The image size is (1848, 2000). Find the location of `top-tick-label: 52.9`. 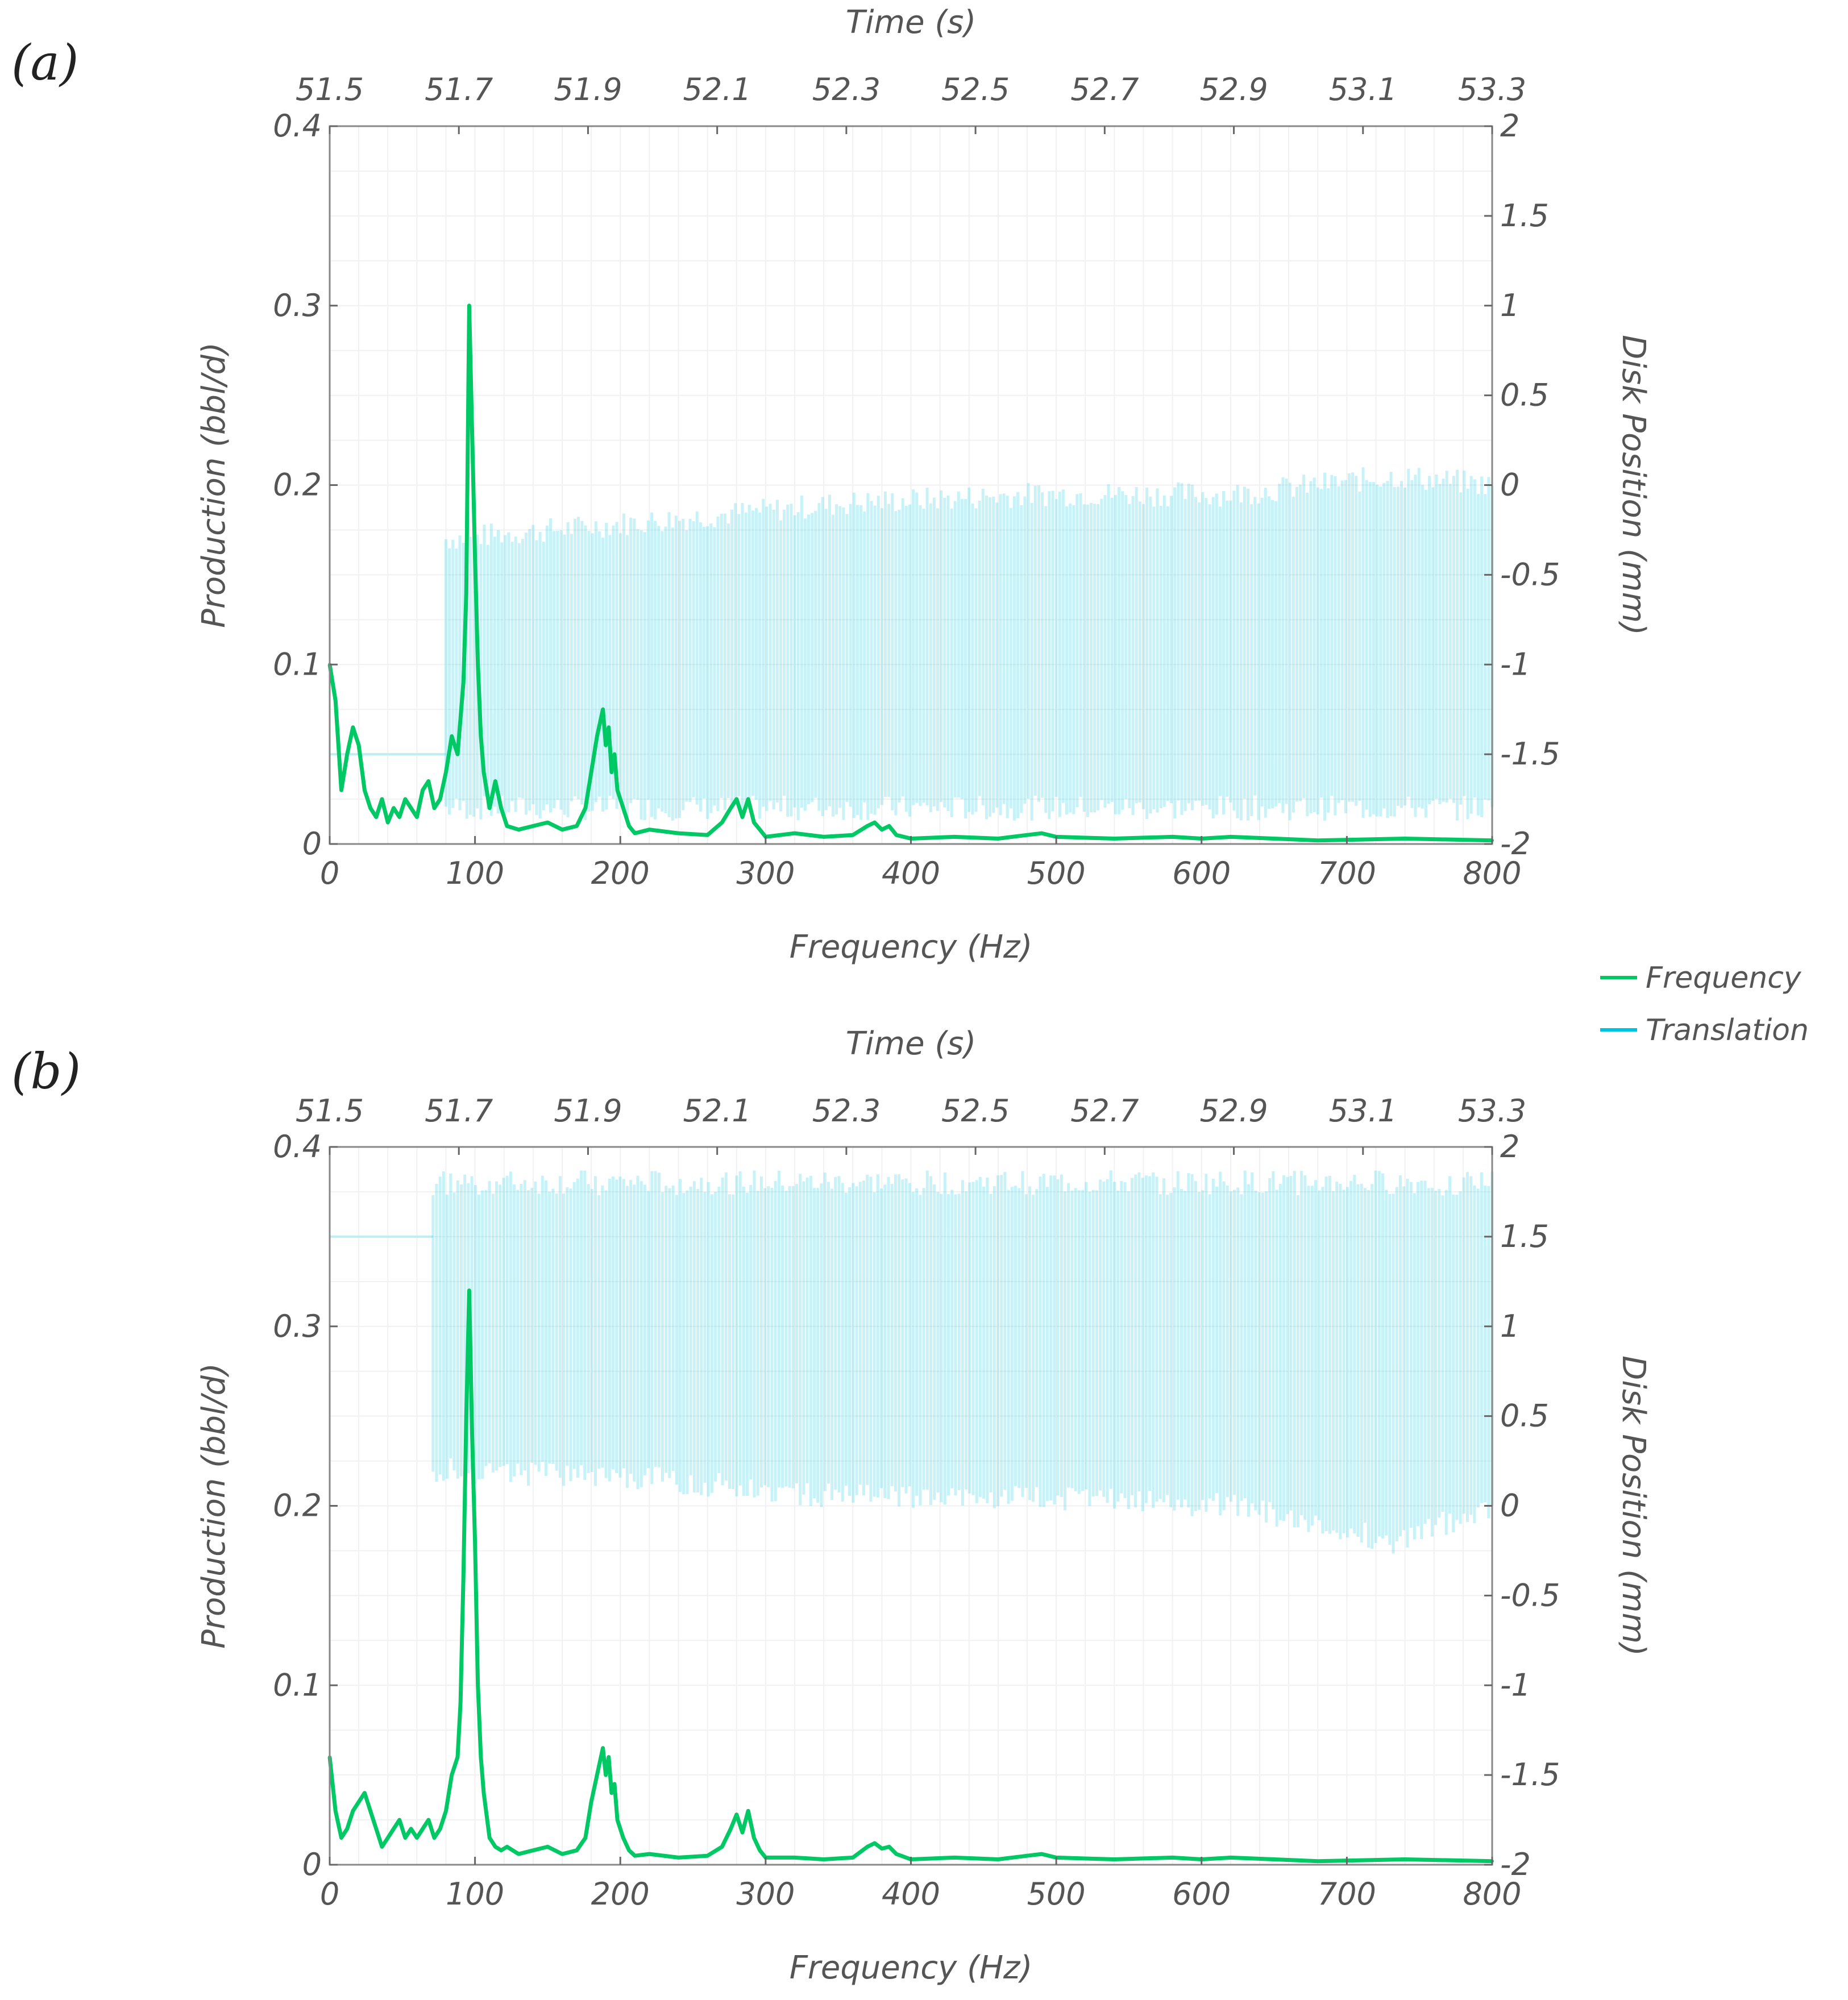

top-tick-label: 52.9 is located at coordinates (1233, 90).